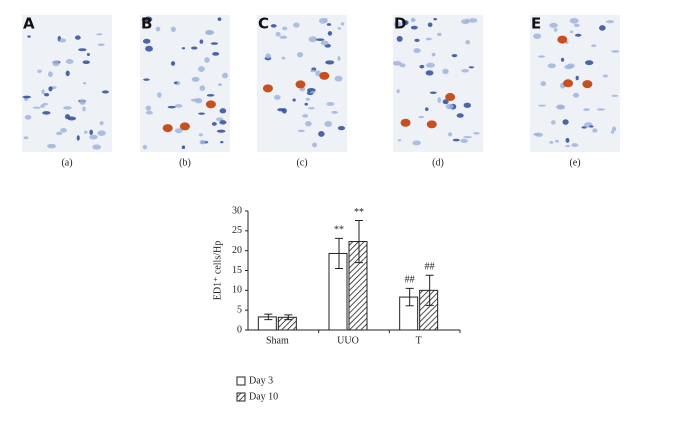 Image resolution: width=673 pixels, height=422 pixels. I want to click on panel-caption: (c), so click(301, 162).